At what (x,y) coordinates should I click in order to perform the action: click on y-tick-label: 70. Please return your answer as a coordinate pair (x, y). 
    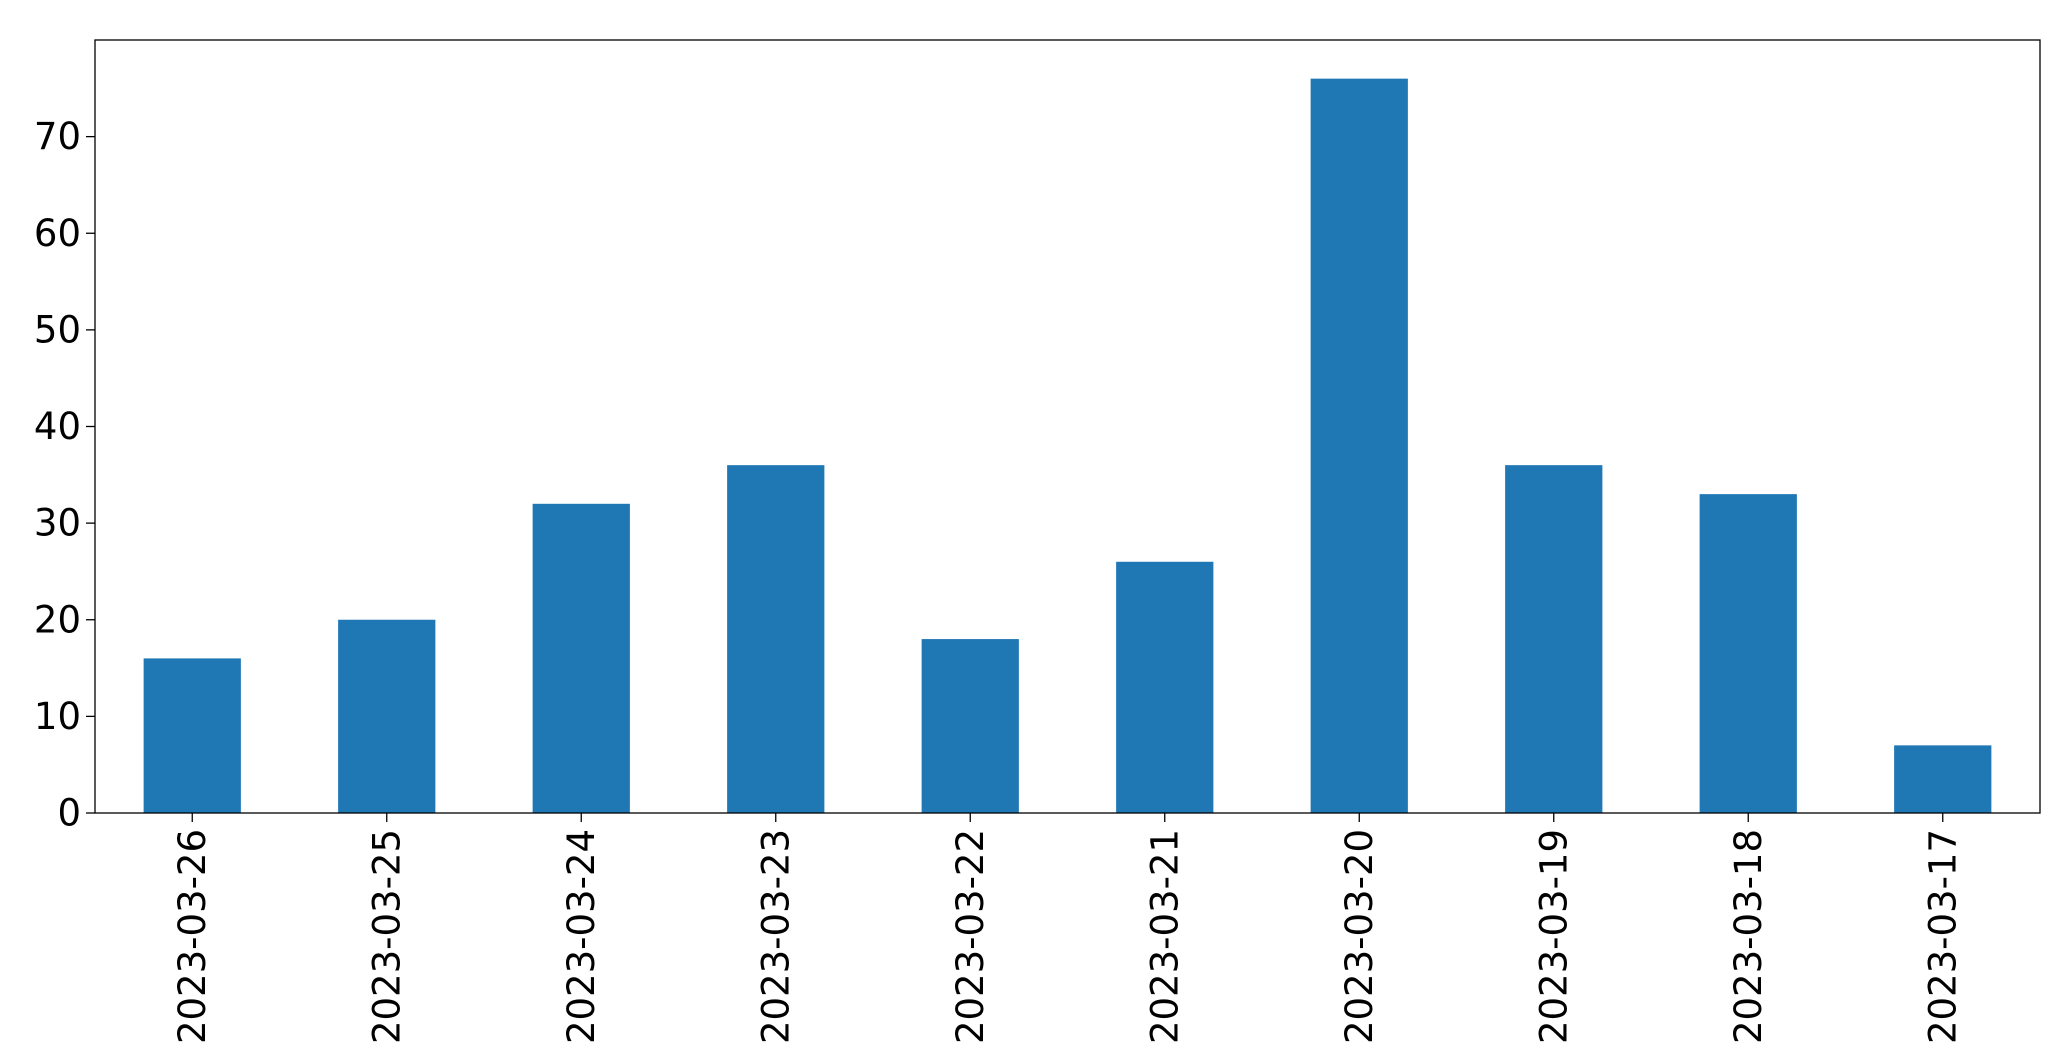
    Looking at the image, I should click on (57, 136).